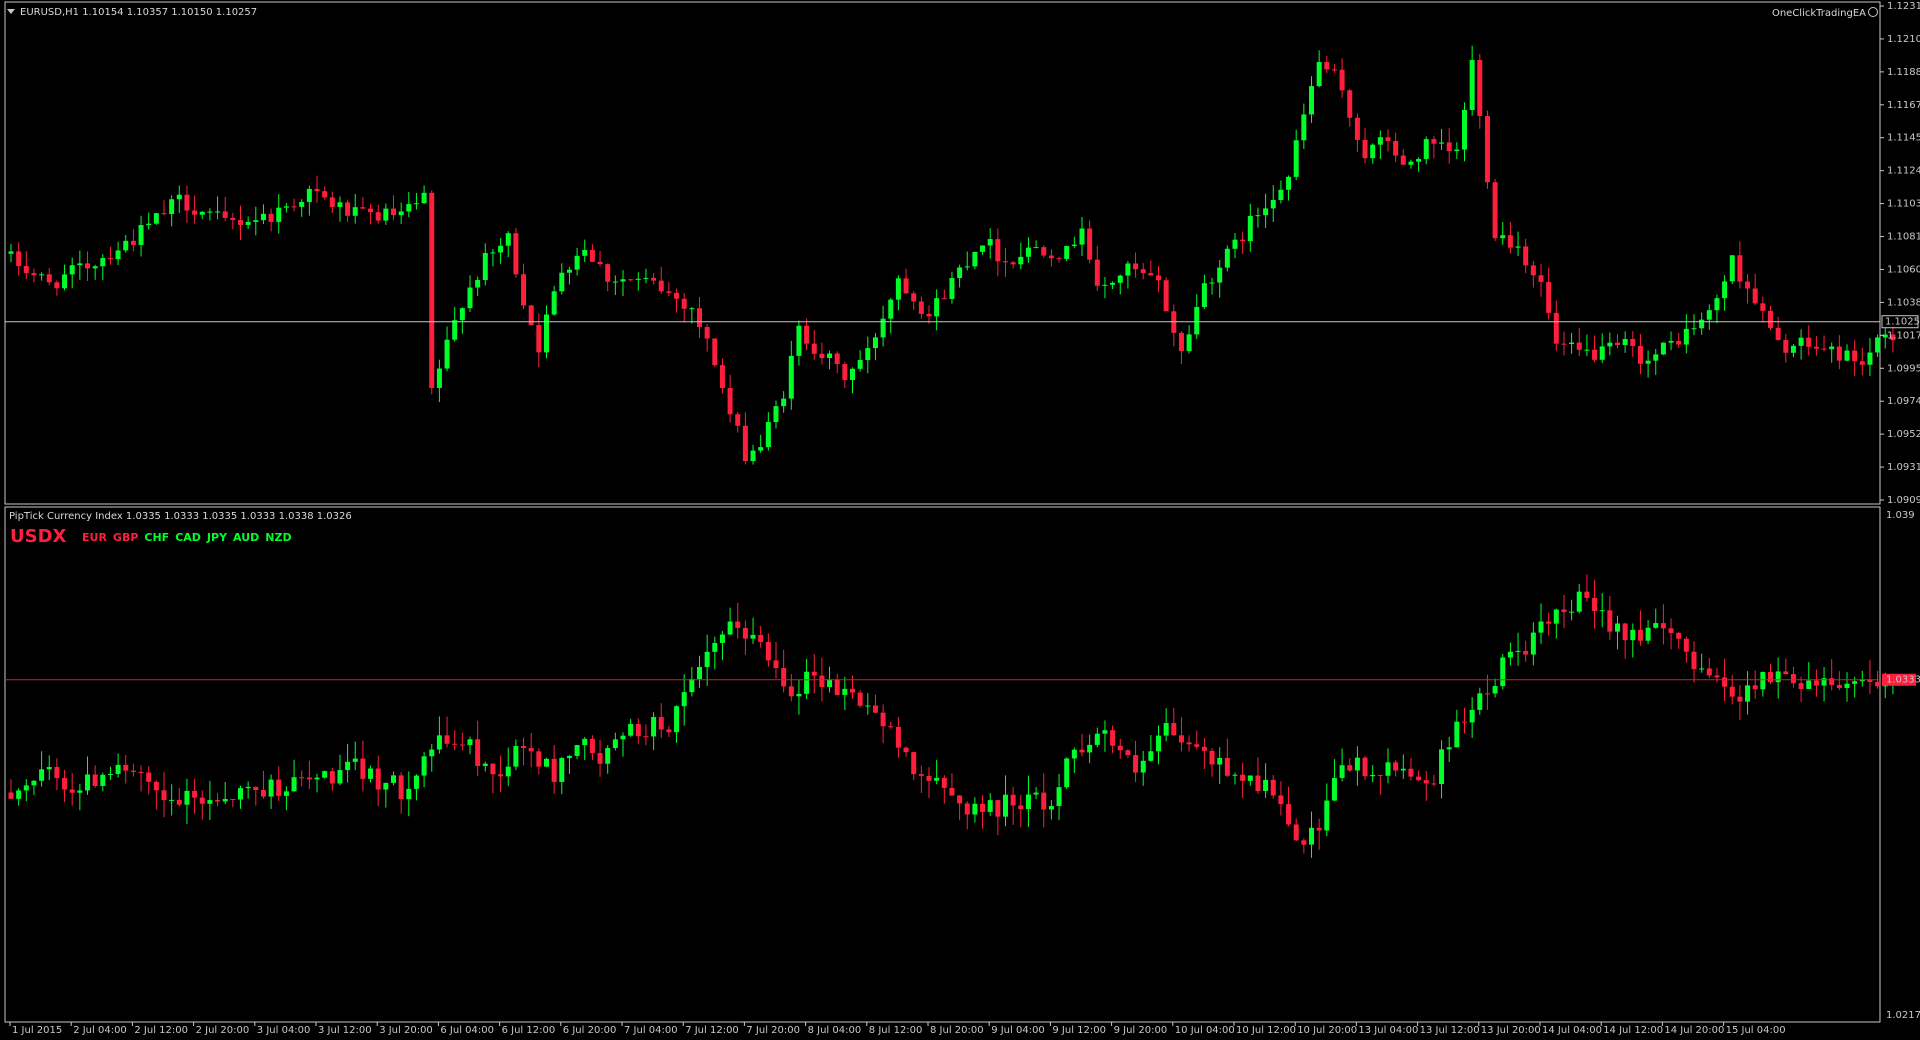 This screenshot has height=1040, width=1920. I want to click on currency-nzd: NZD, so click(278, 537).